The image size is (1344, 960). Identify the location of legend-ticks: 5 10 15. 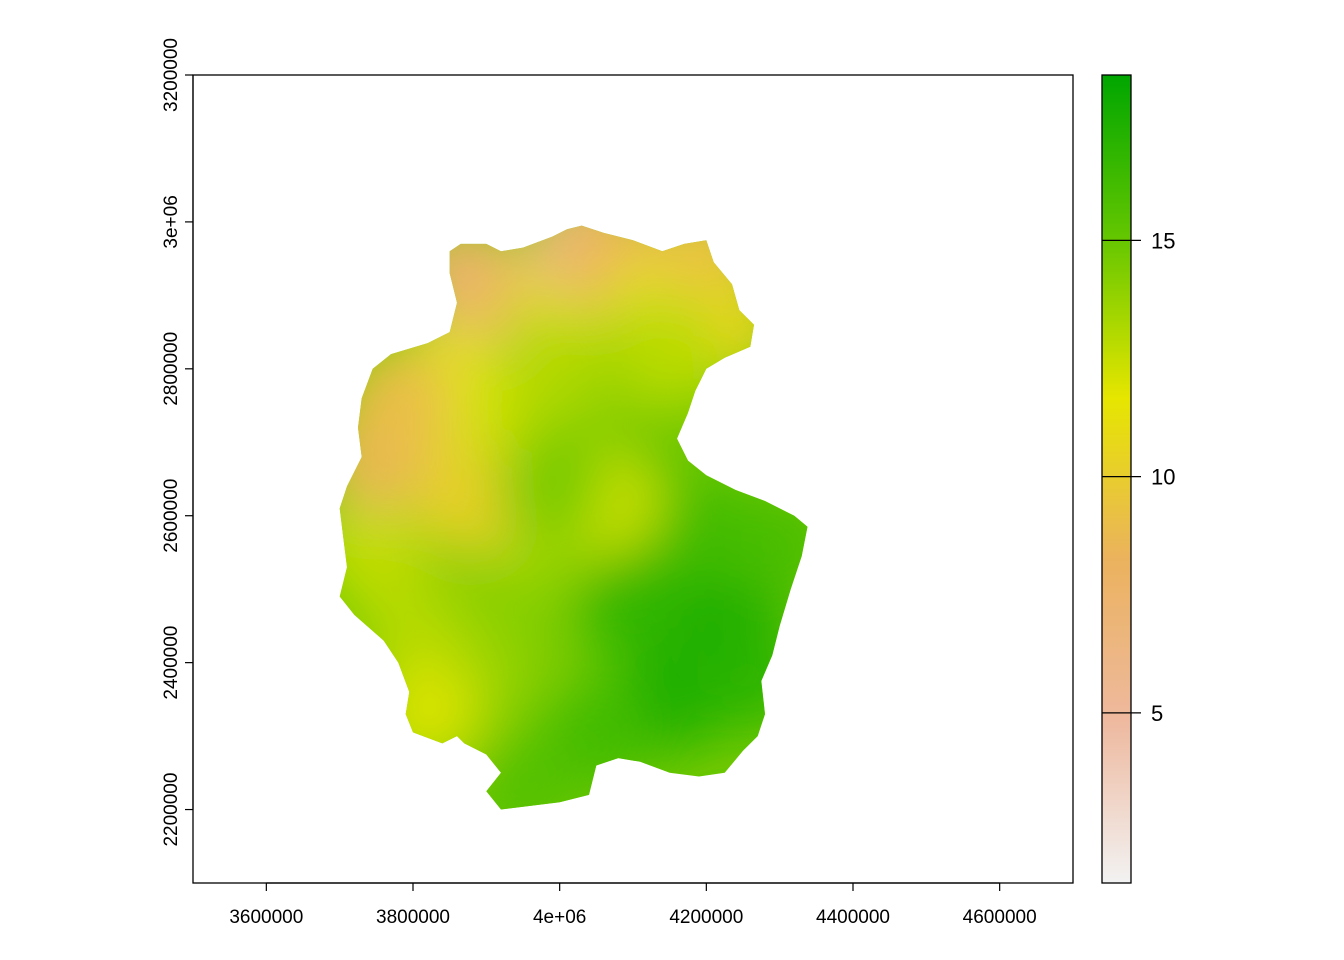
(1138, 477).